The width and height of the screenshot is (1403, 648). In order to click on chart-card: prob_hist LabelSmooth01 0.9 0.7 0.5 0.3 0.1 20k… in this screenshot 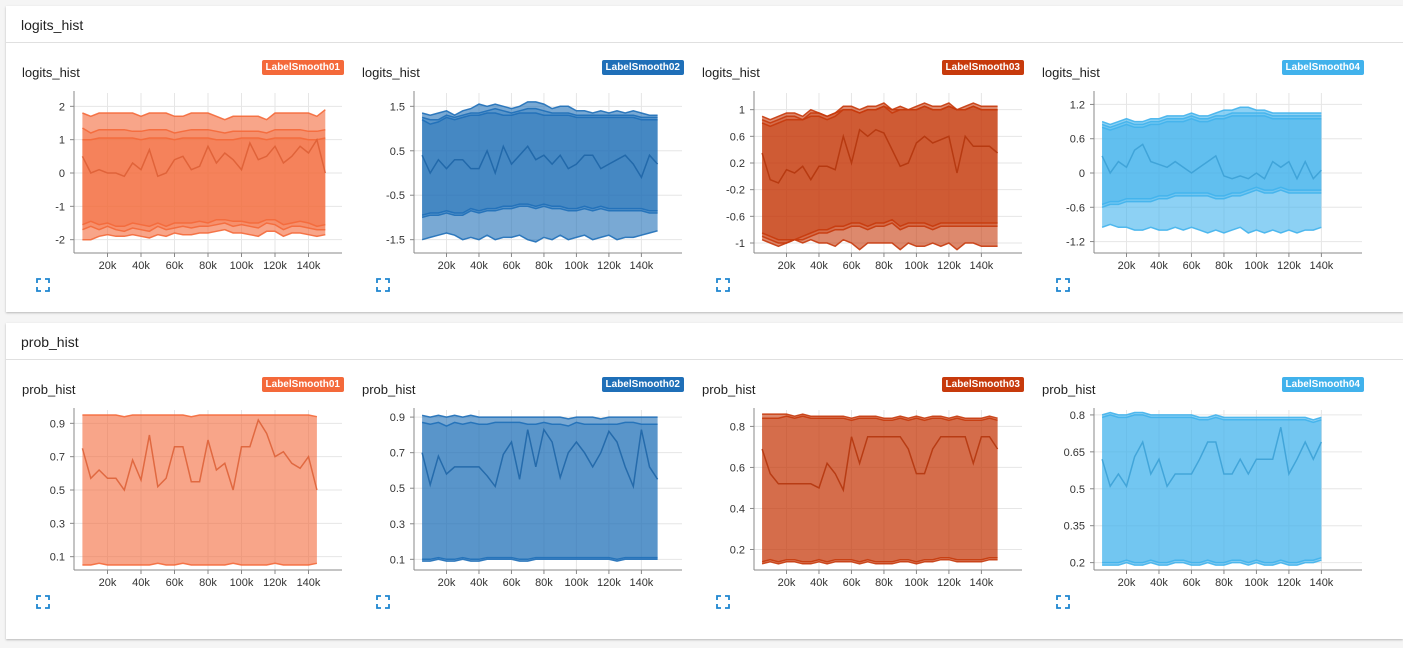, I will do `click(179, 491)`.